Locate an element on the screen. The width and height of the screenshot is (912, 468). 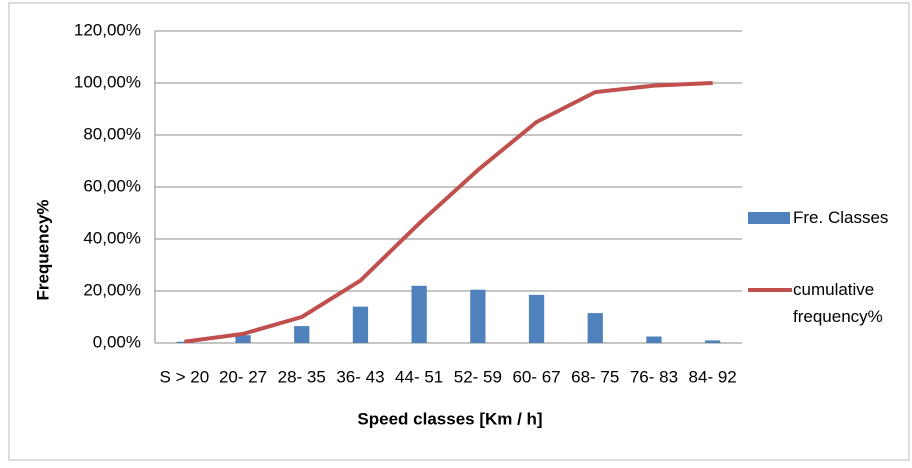
y-tick-label: 40,00% is located at coordinates (112, 237).